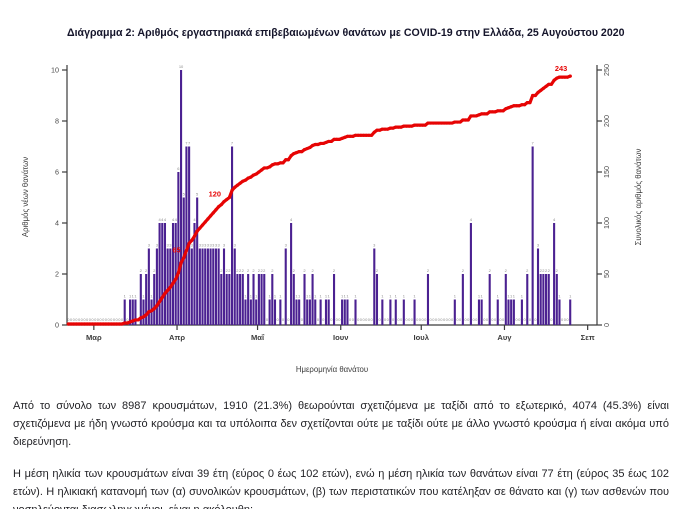 The width and height of the screenshot is (682, 509). I want to click on svg-text: 50, so click(606, 274).